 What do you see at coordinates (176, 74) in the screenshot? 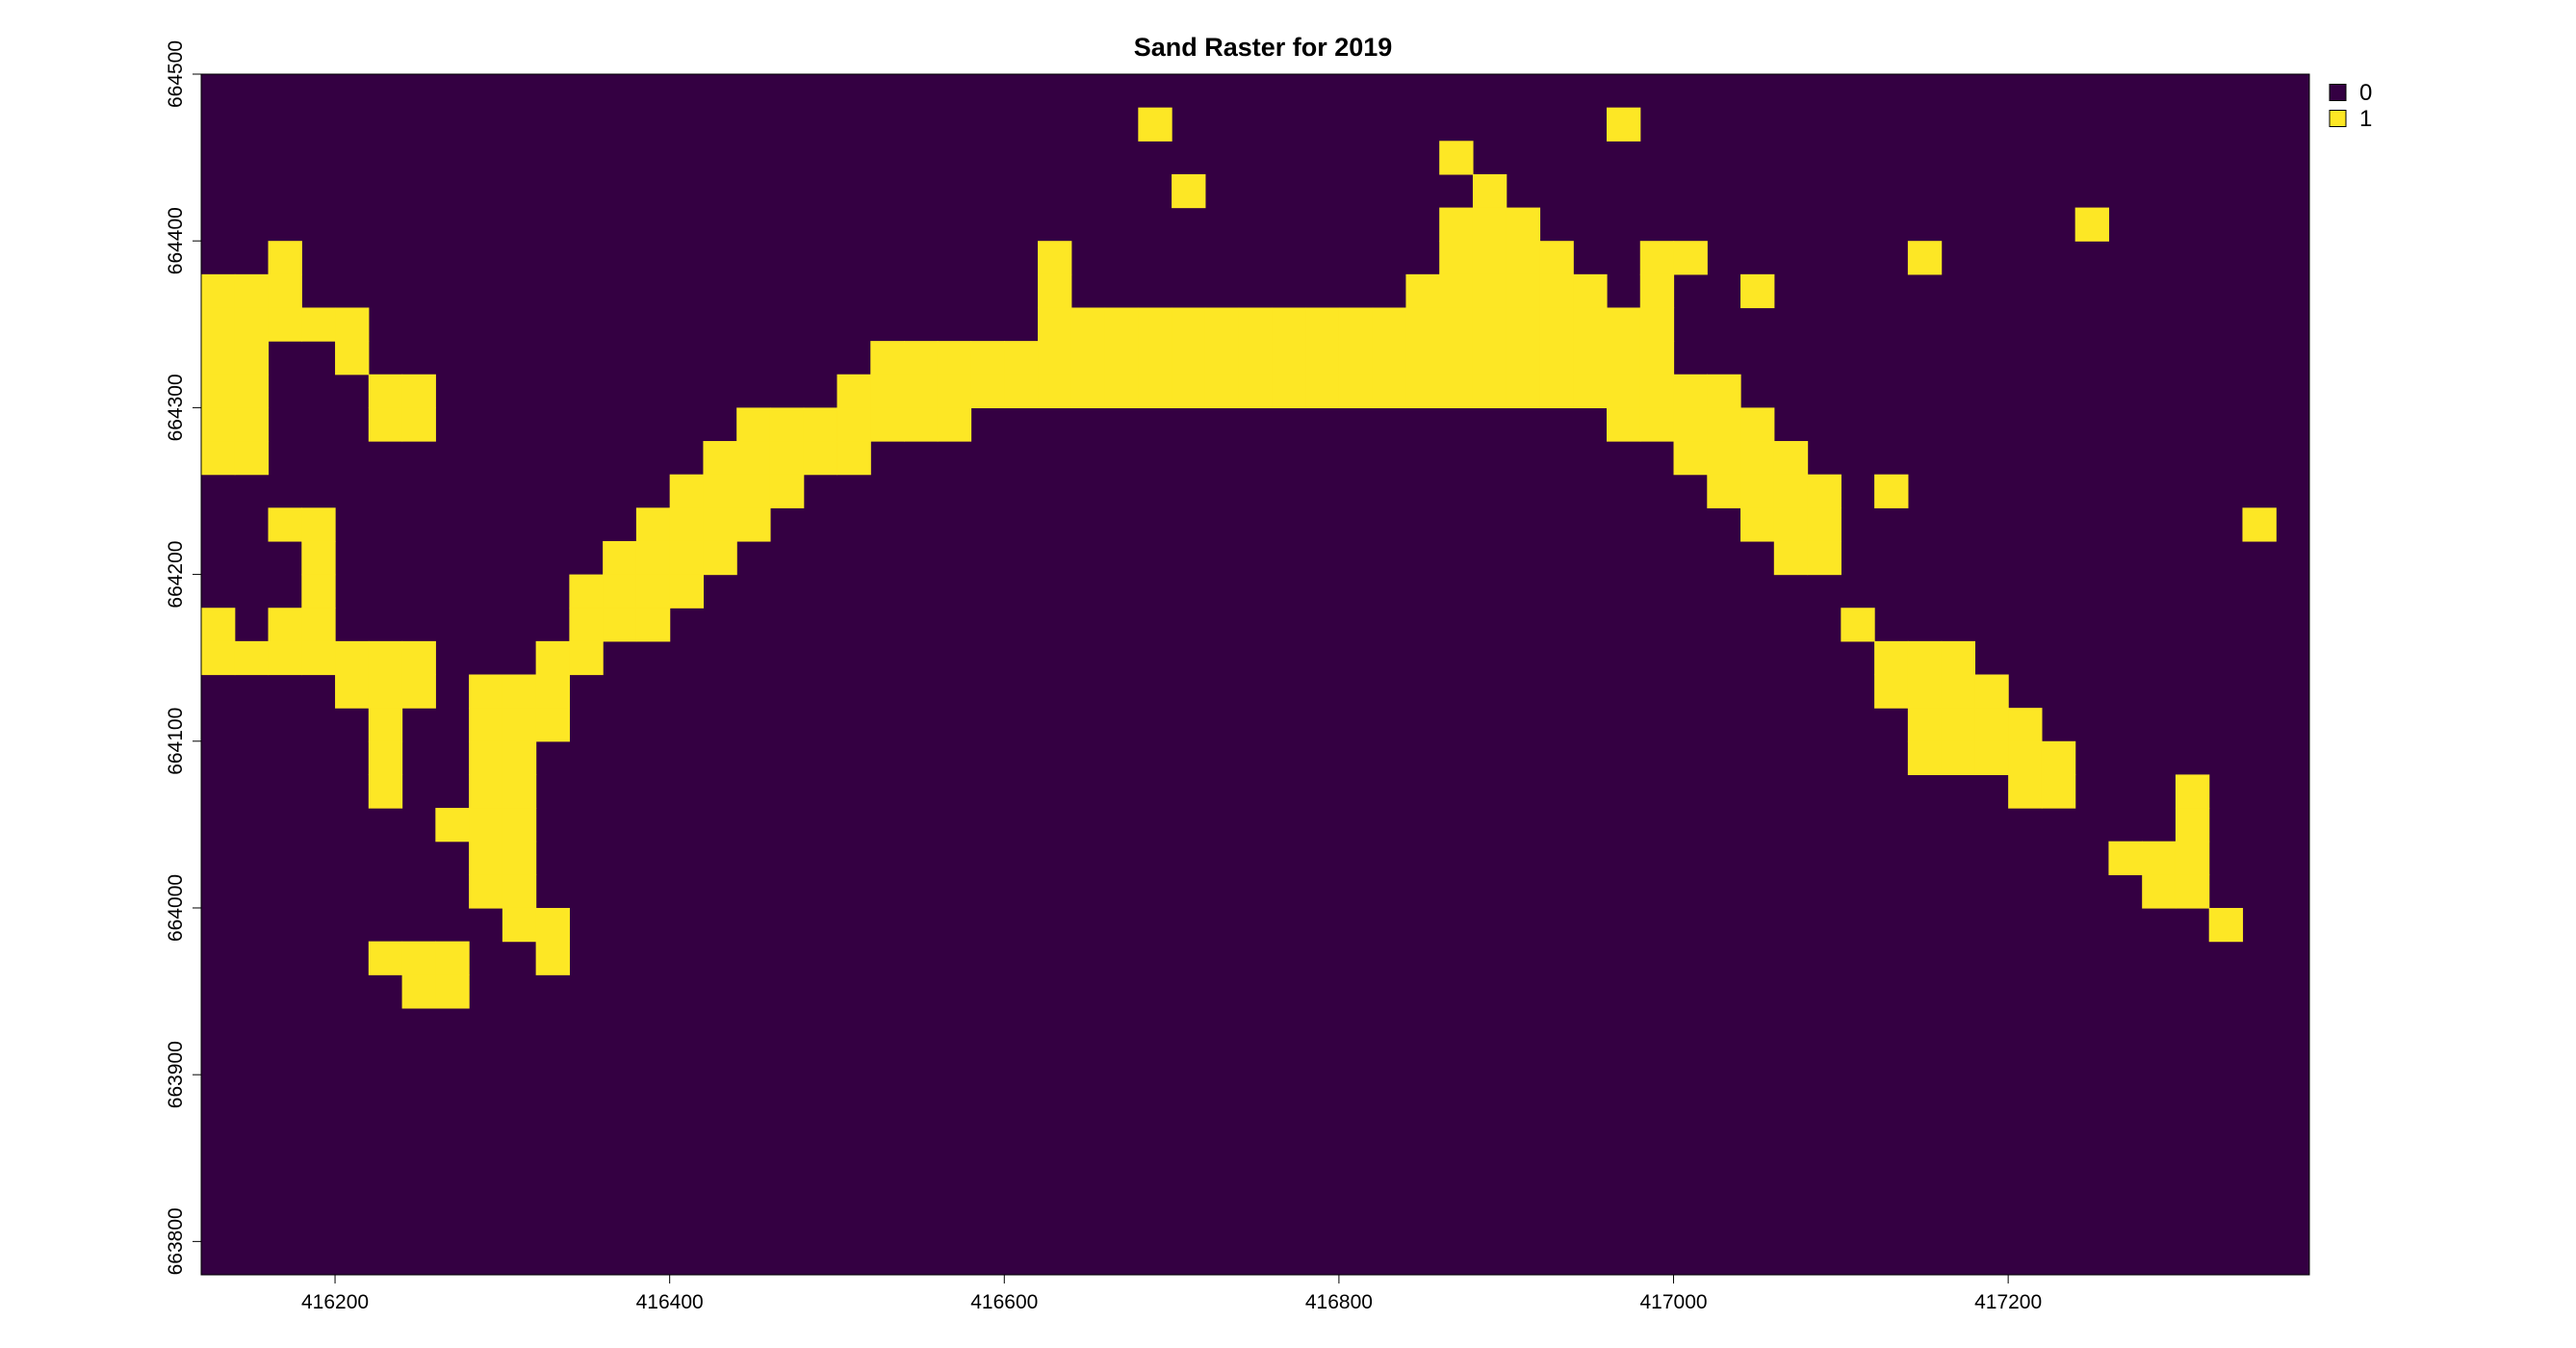
I see `y-tick-label: 664500` at bounding box center [176, 74].